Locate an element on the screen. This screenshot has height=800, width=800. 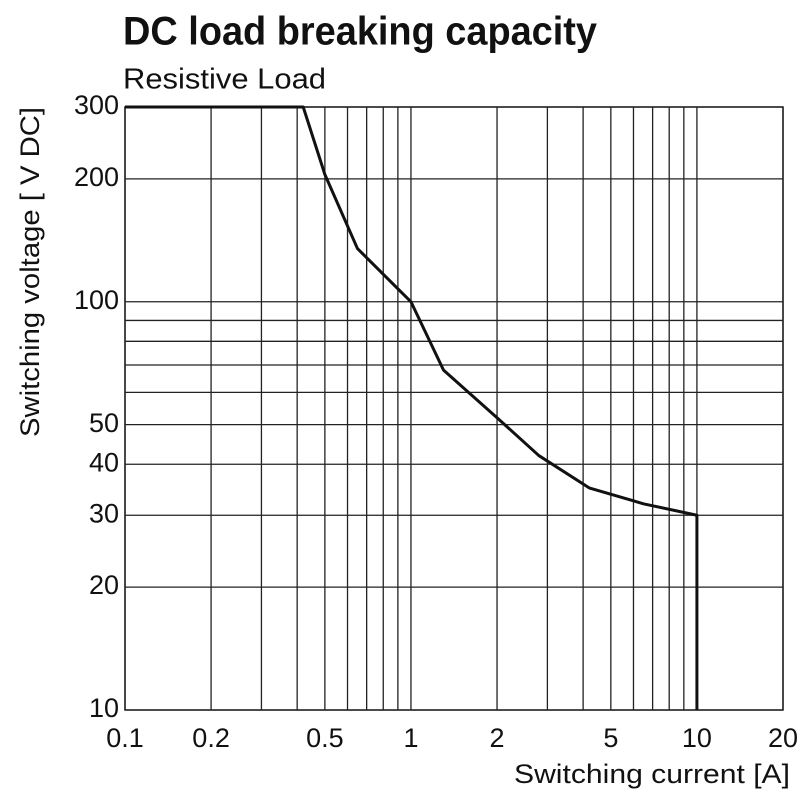
x-tick-label: 0.1 is located at coordinates (125, 738).